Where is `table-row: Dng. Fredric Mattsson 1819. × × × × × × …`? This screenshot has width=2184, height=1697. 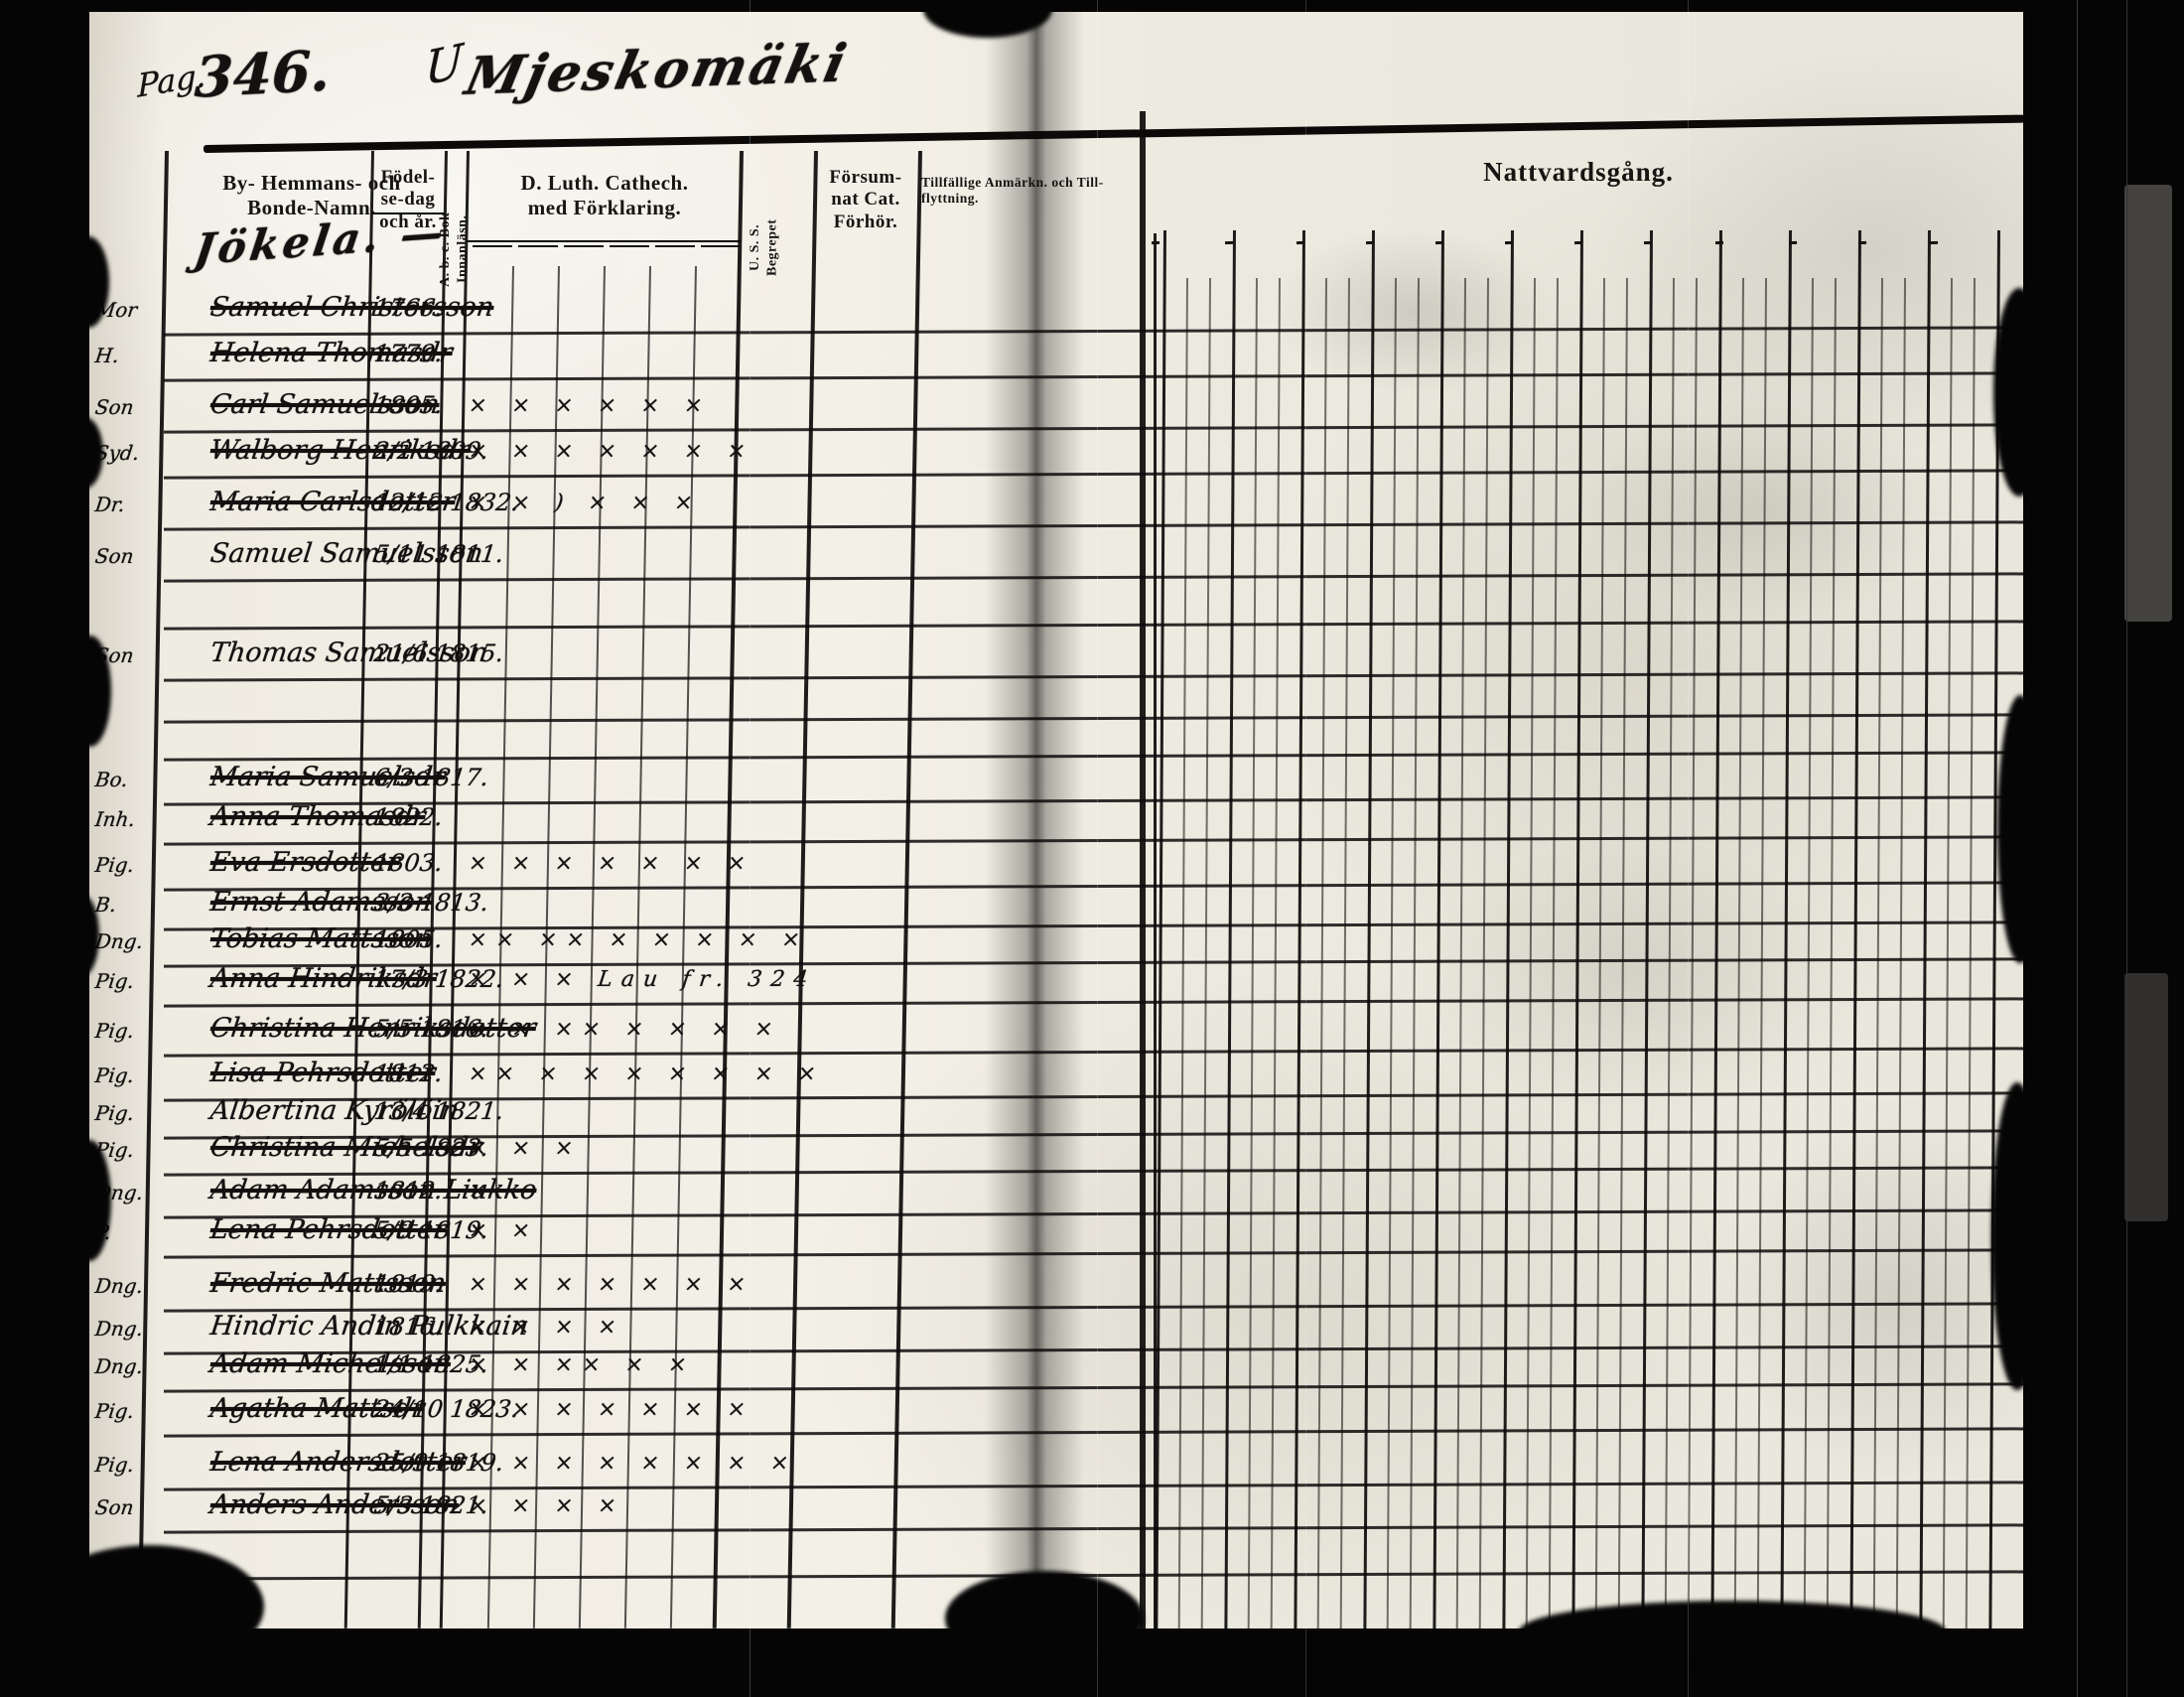
table-row: Dng. Fredric Mattsson 1819. × × × × × × … is located at coordinates (576, 1287).